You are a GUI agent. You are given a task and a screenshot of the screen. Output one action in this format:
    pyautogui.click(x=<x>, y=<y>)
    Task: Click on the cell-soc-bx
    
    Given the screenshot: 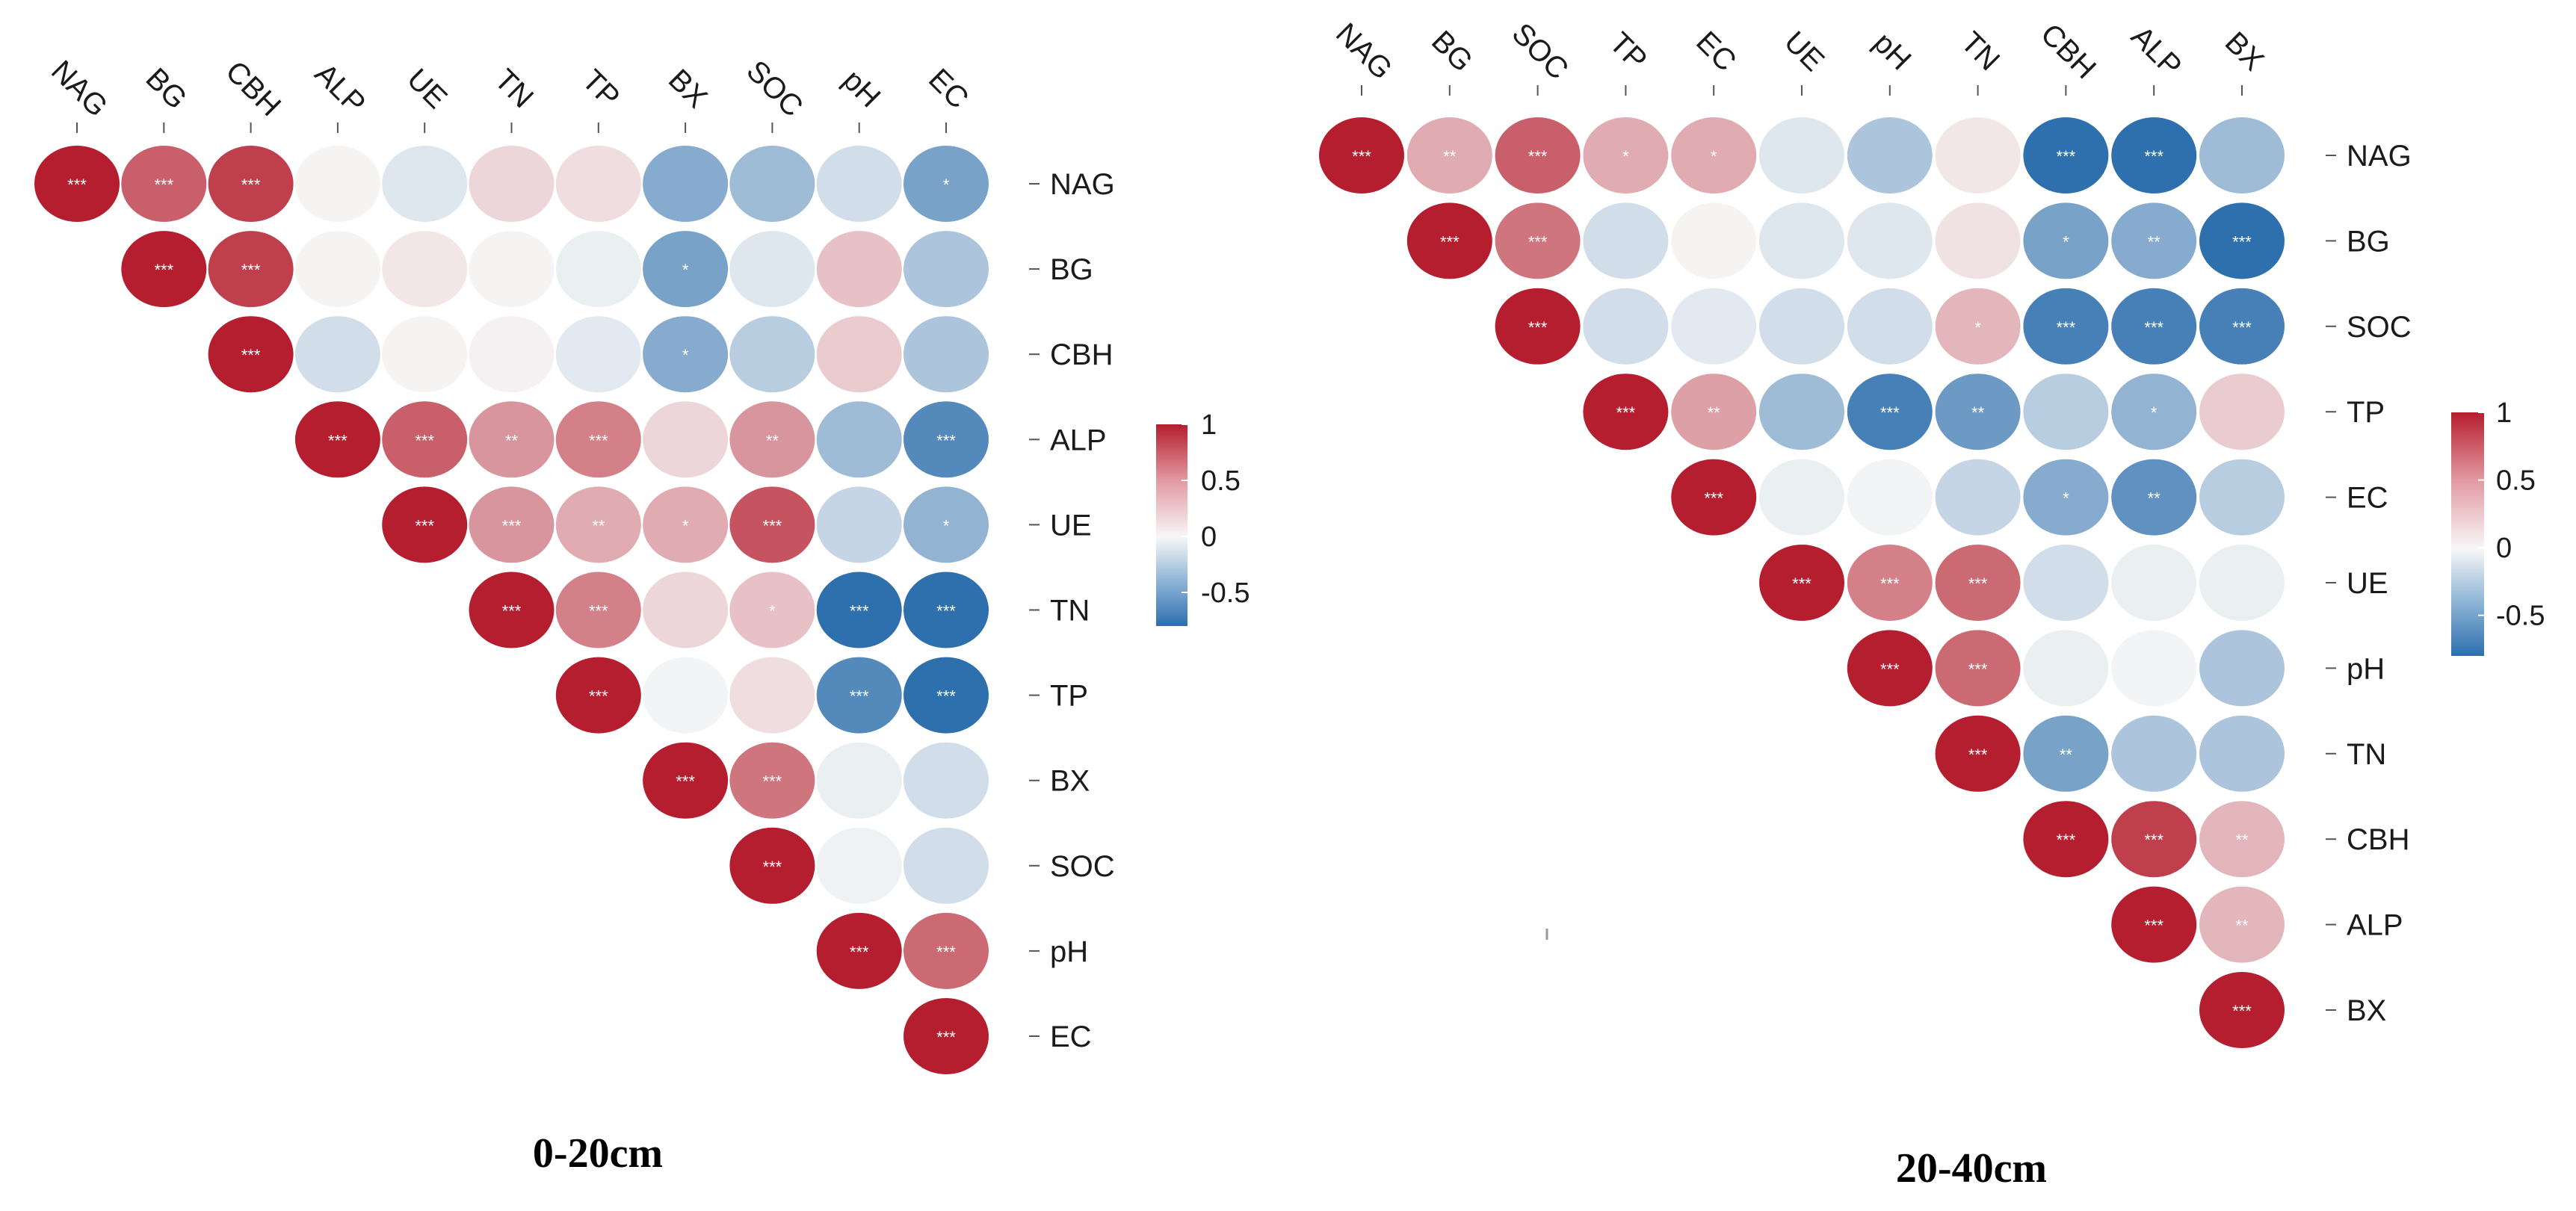 What is the action you would take?
    pyautogui.click(x=2242, y=326)
    